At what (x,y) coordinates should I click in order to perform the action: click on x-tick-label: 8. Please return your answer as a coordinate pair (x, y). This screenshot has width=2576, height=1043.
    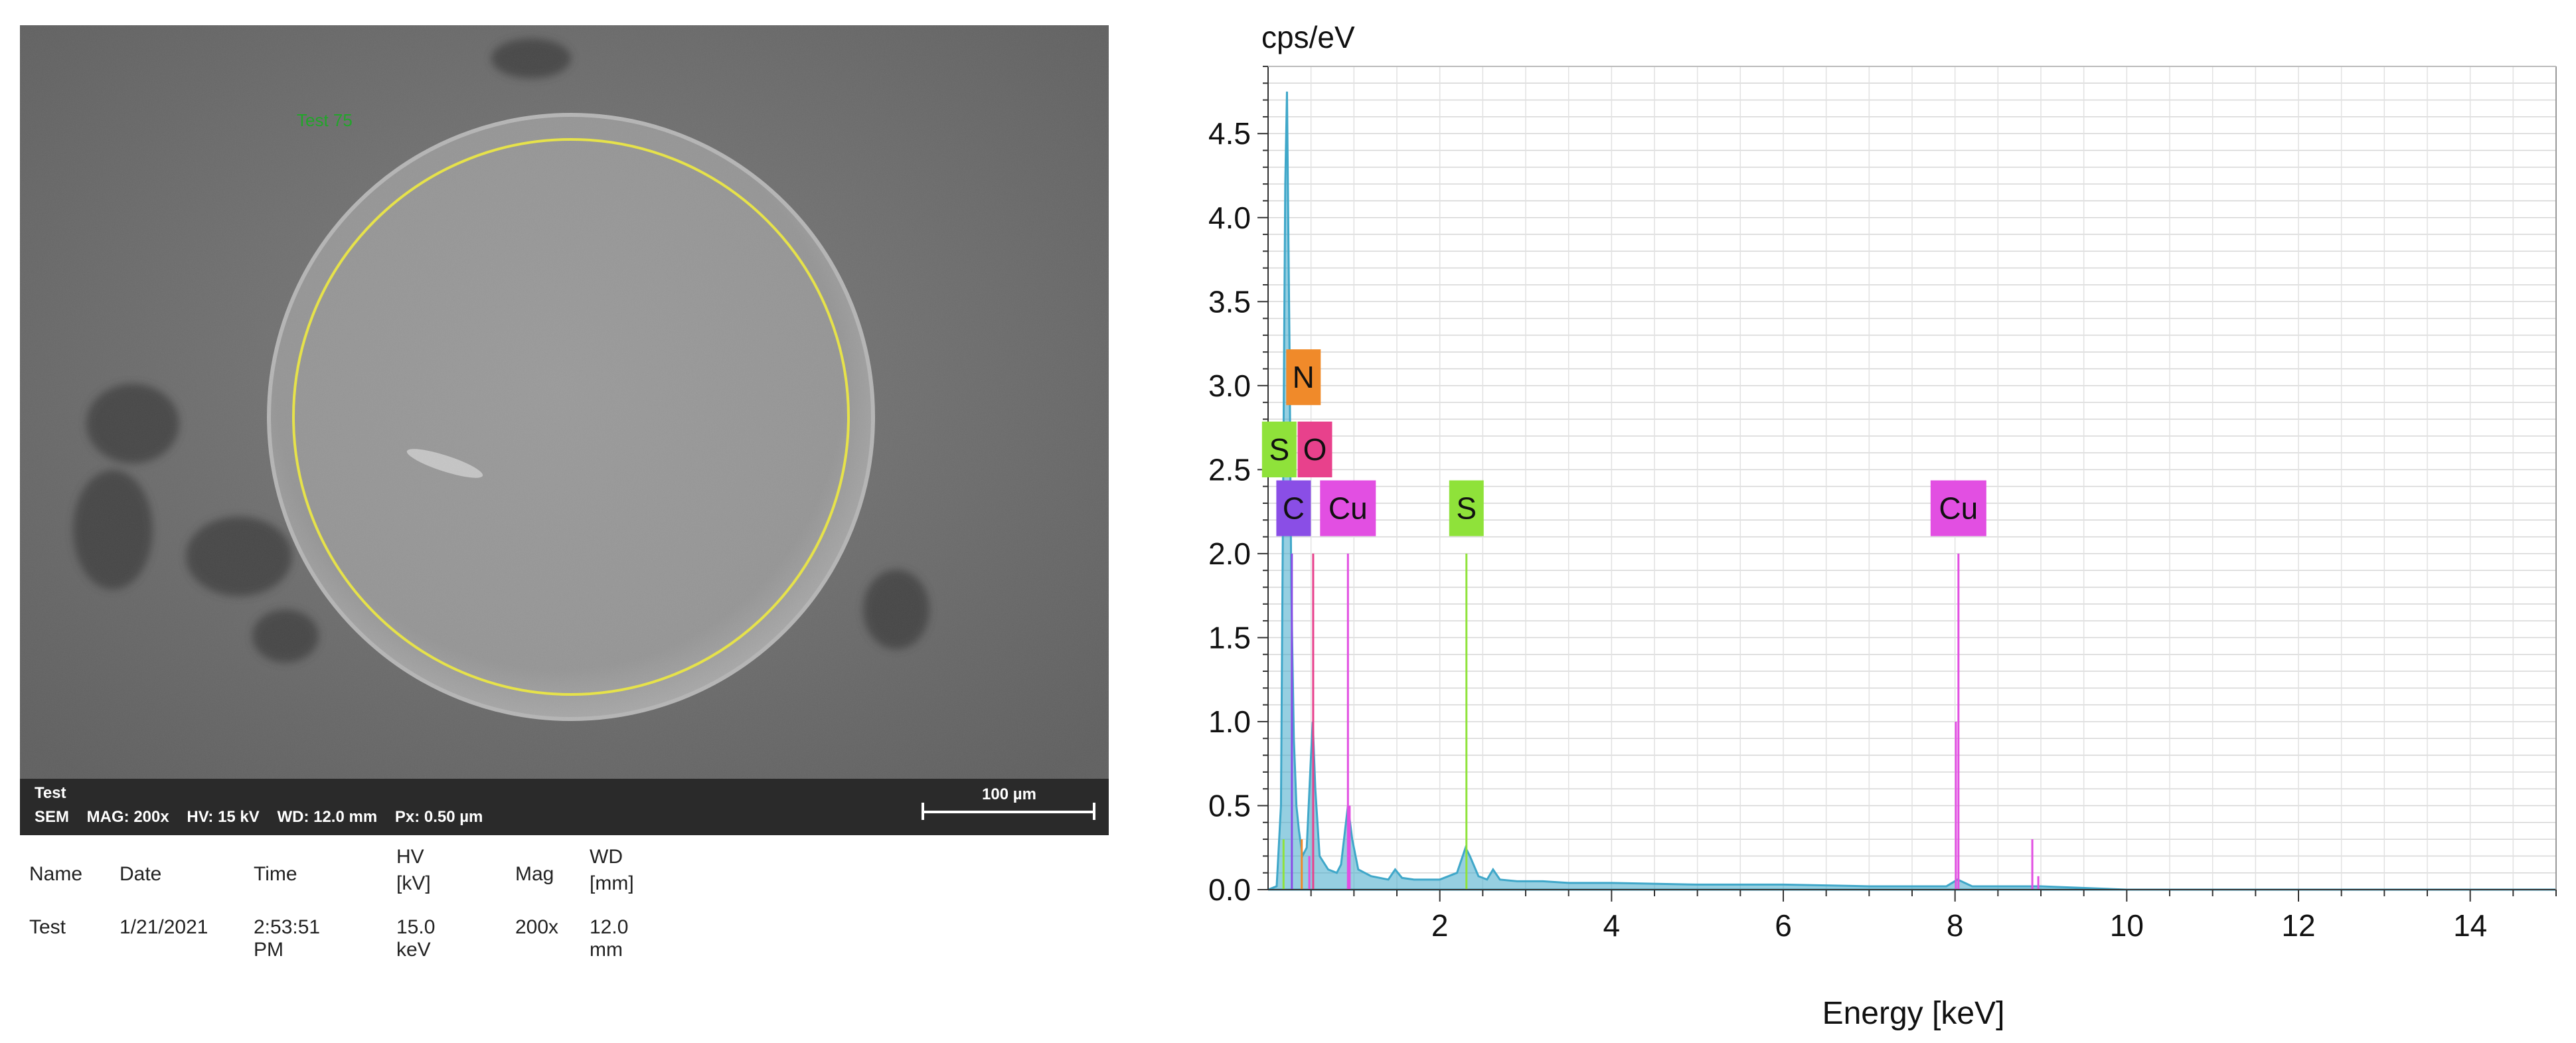
    Looking at the image, I should click on (1955, 926).